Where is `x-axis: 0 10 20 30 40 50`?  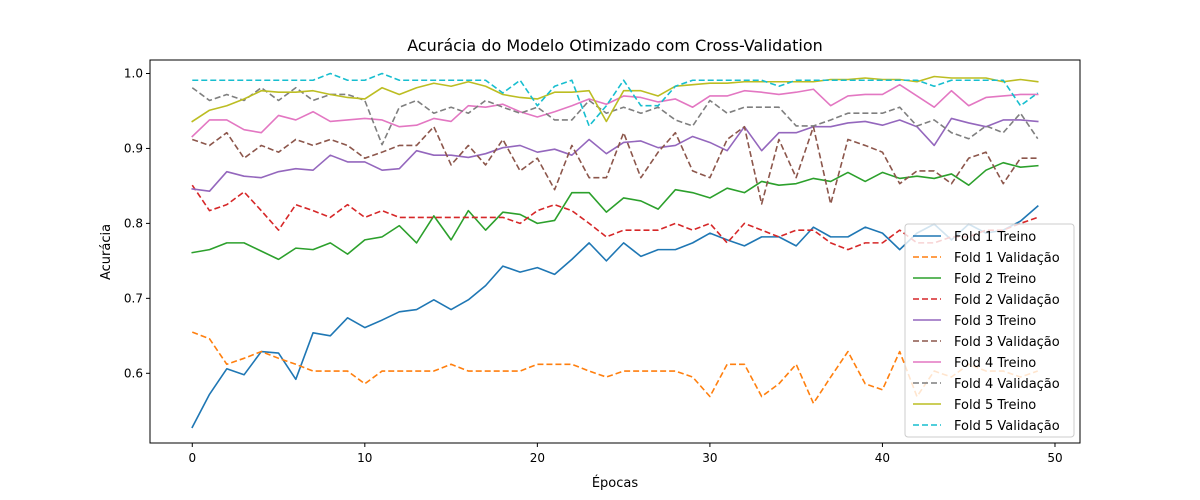 x-axis: 0 10 20 30 40 50 is located at coordinates (625, 454).